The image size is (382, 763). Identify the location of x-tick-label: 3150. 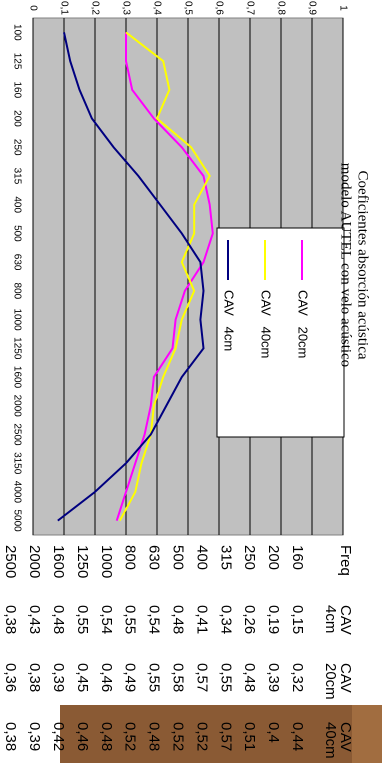
(16, 463).